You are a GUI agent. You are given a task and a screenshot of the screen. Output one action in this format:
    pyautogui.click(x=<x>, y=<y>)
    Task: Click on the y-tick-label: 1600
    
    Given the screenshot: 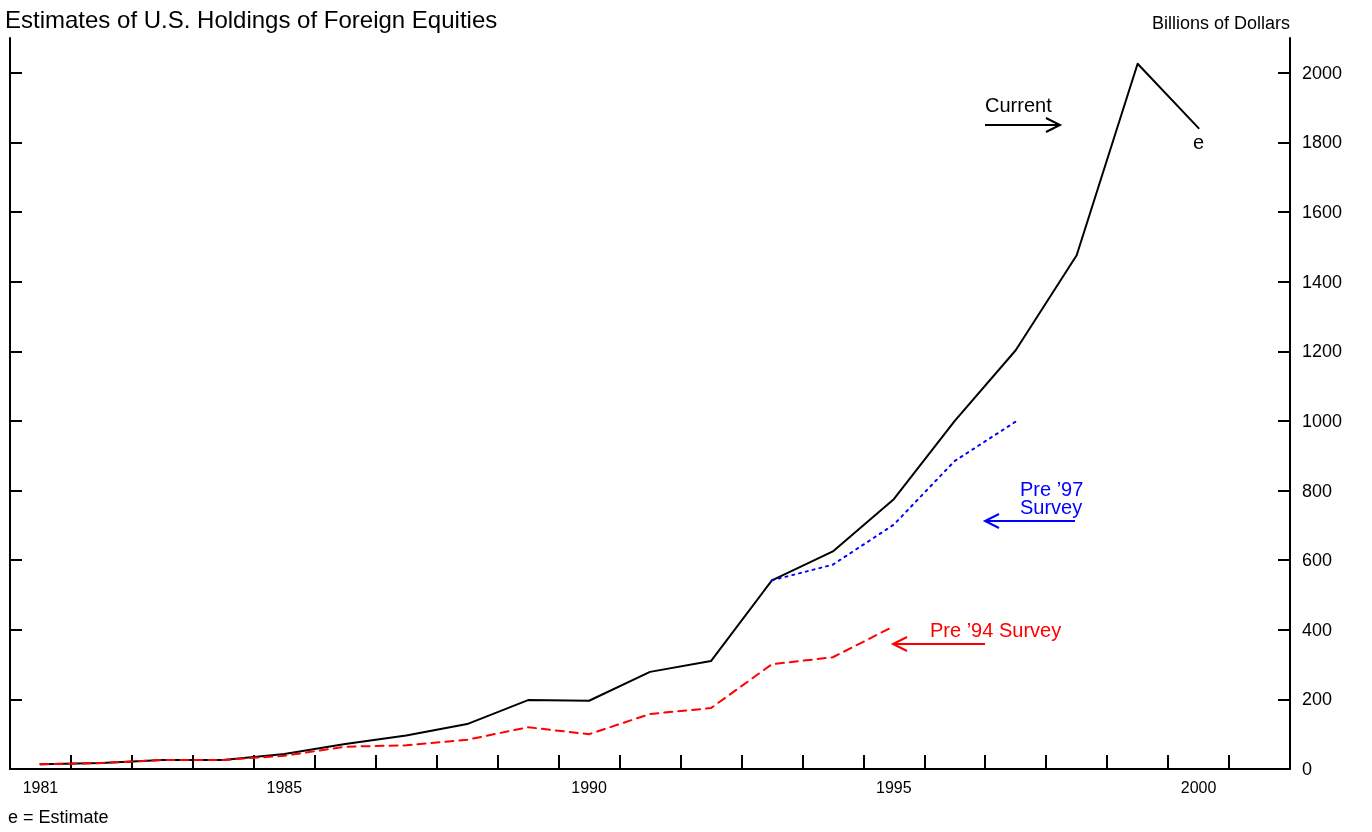 What is the action you would take?
    pyautogui.click(x=1322, y=212)
    